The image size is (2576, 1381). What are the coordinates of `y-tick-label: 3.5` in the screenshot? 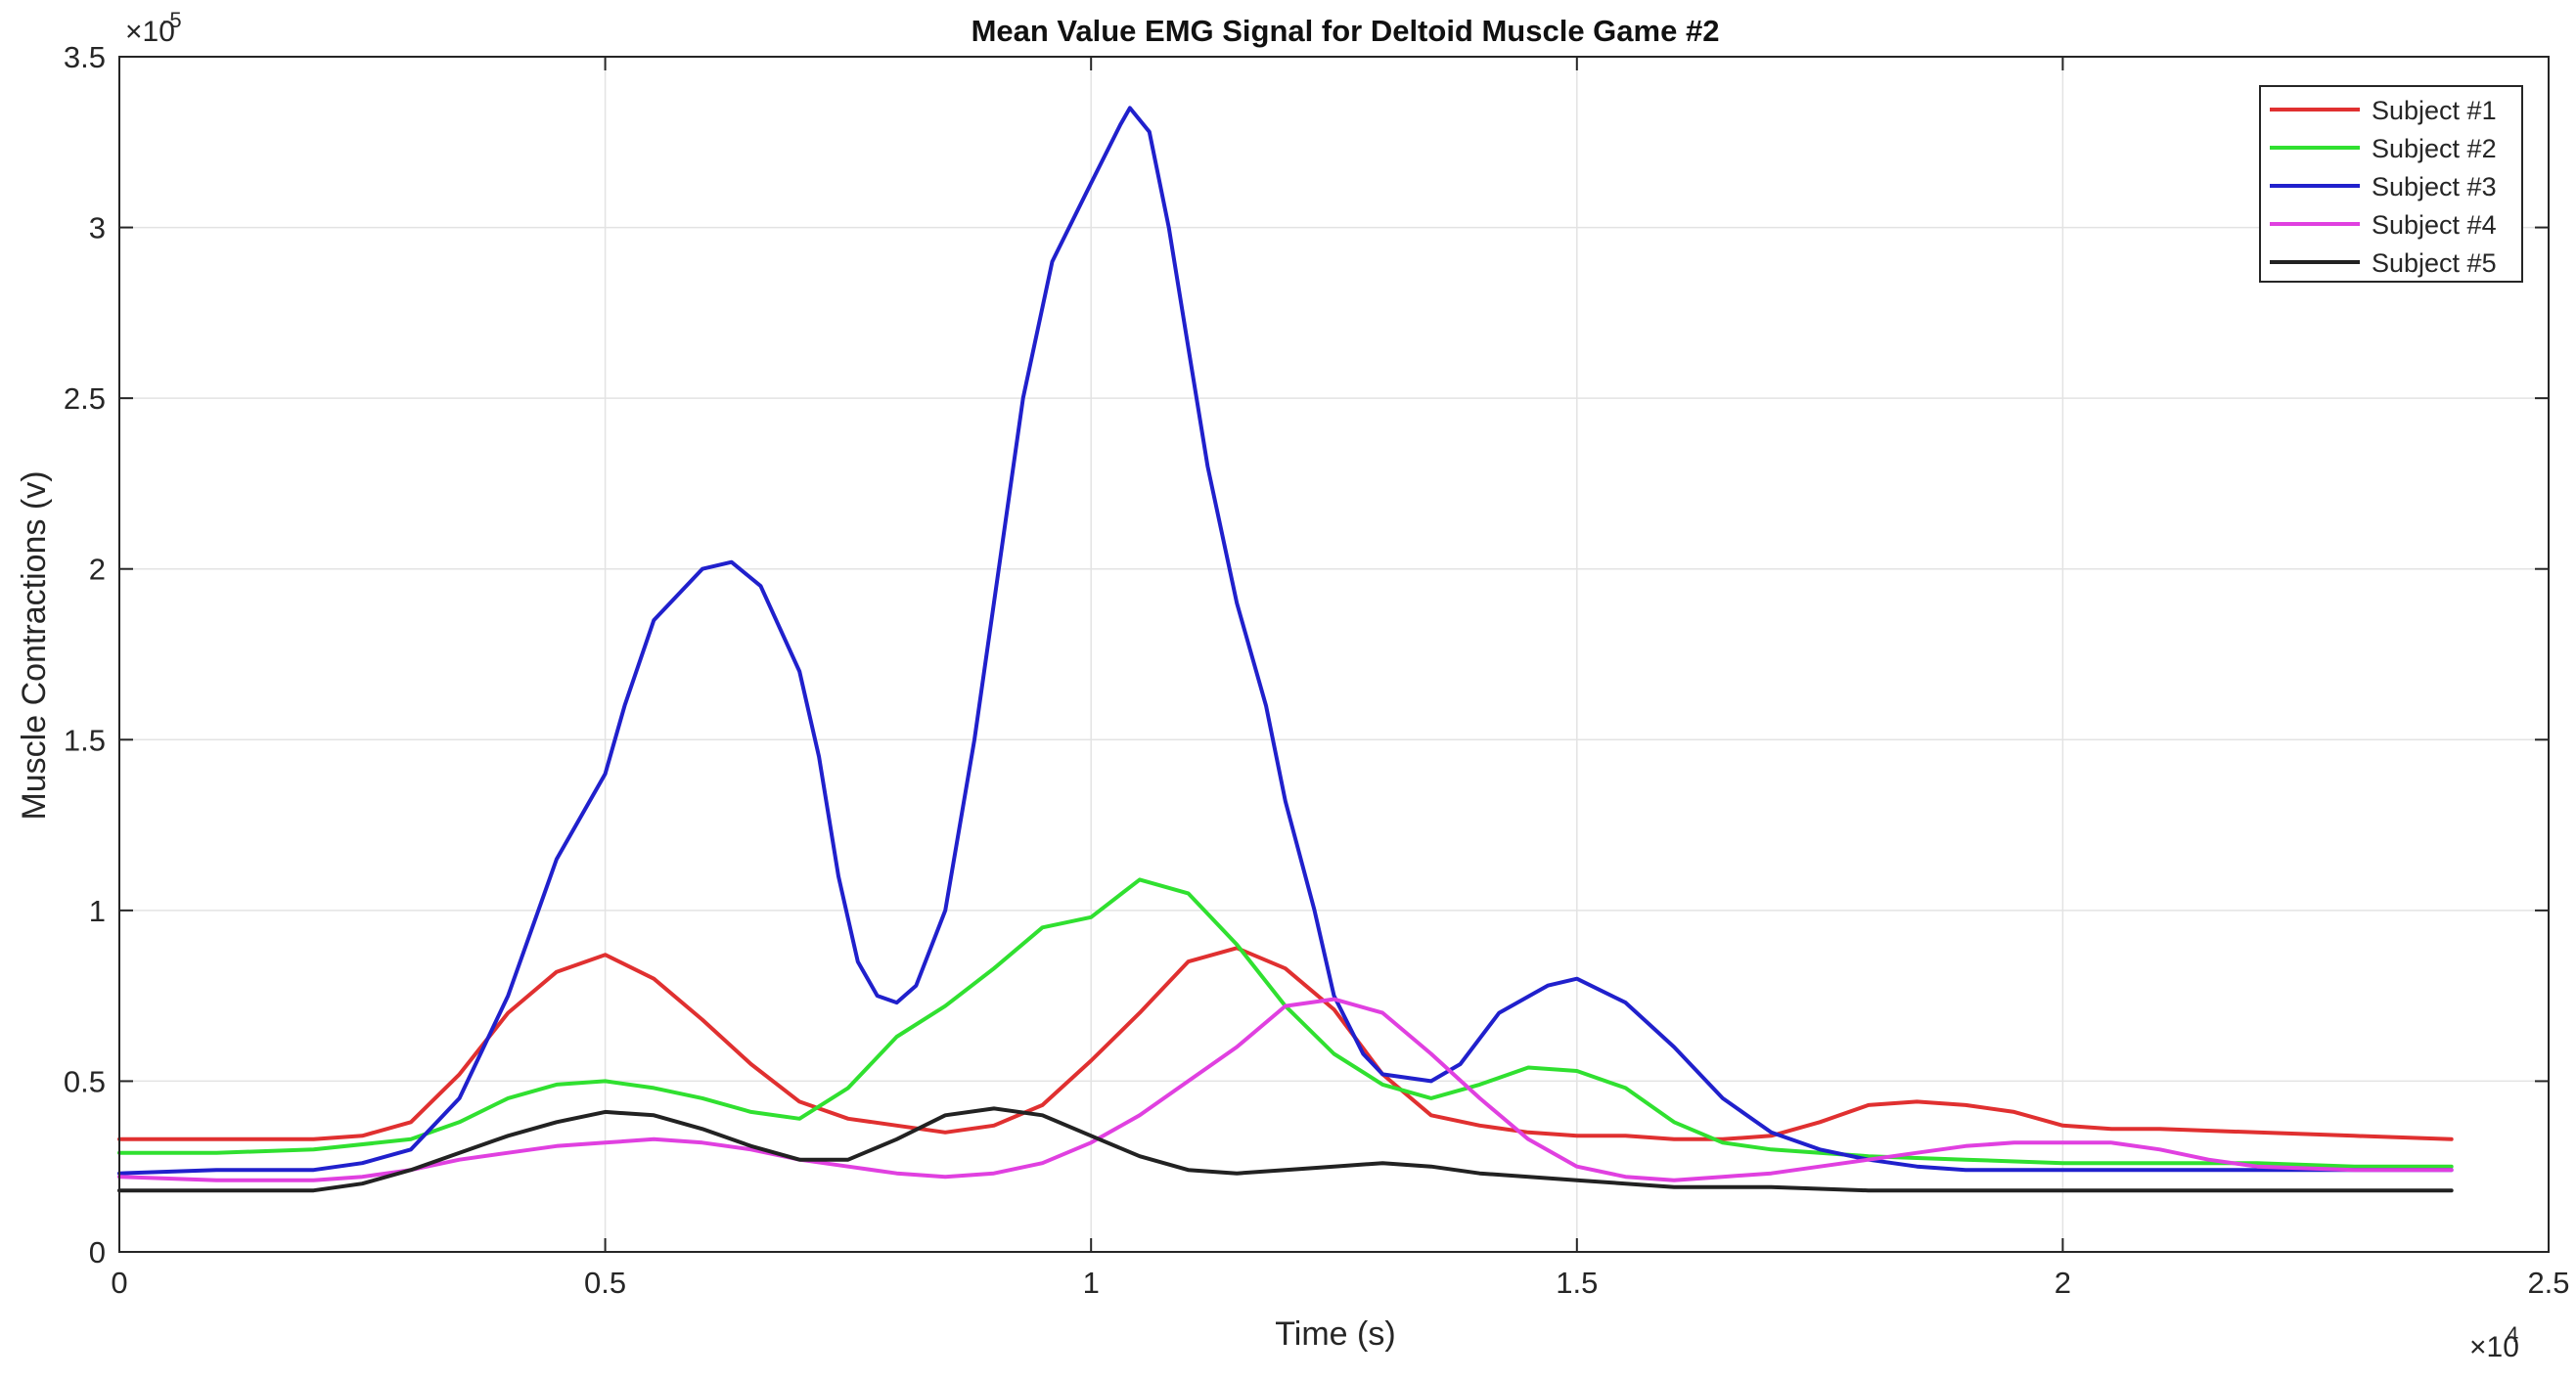 It's located at (85, 57).